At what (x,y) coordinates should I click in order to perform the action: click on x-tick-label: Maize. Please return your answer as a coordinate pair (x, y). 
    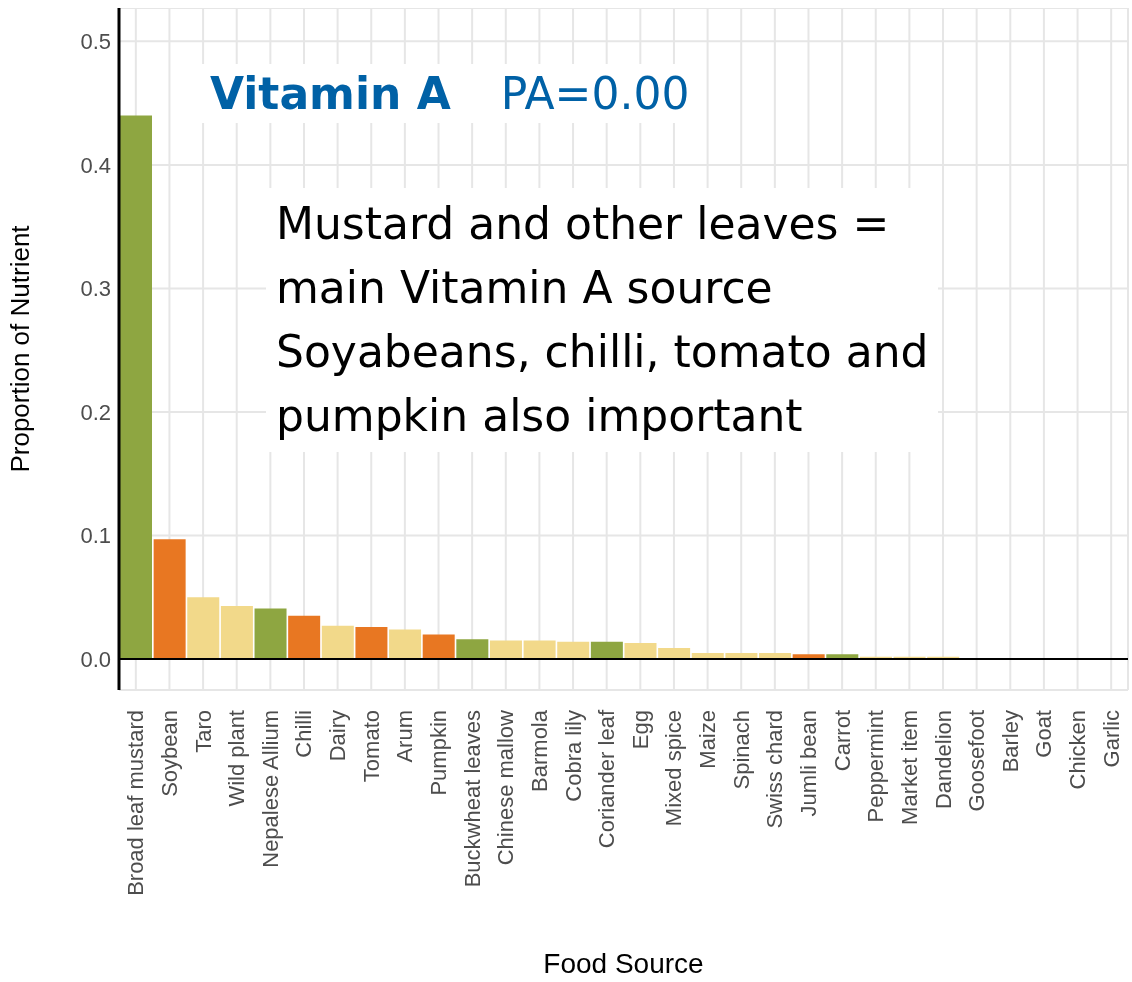
    Looking at the image, I should click on (708, 739).